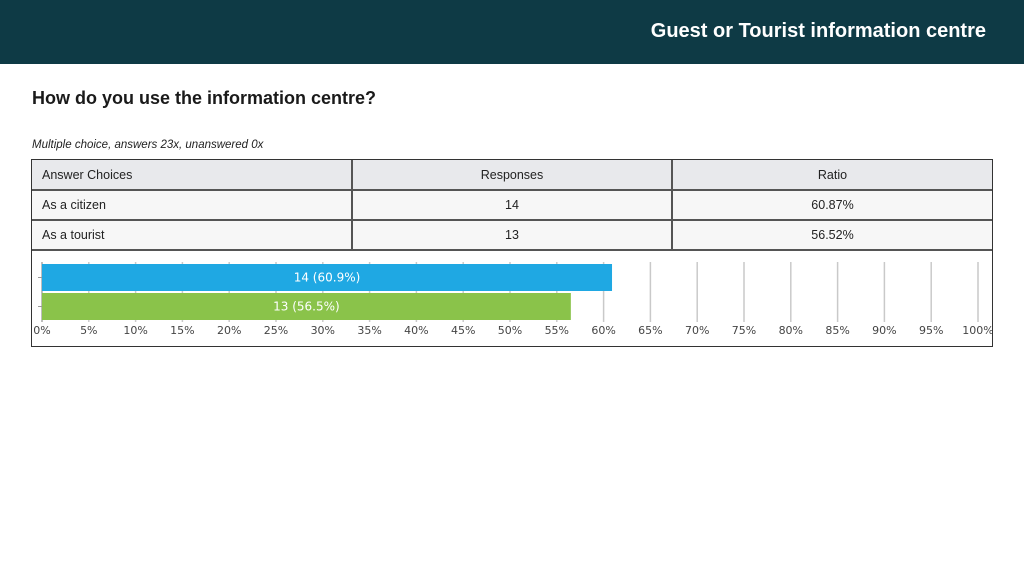 The width and height of the screenshot is (1024, 576). I want to click on header-responses: Responses, so click(512, 175).